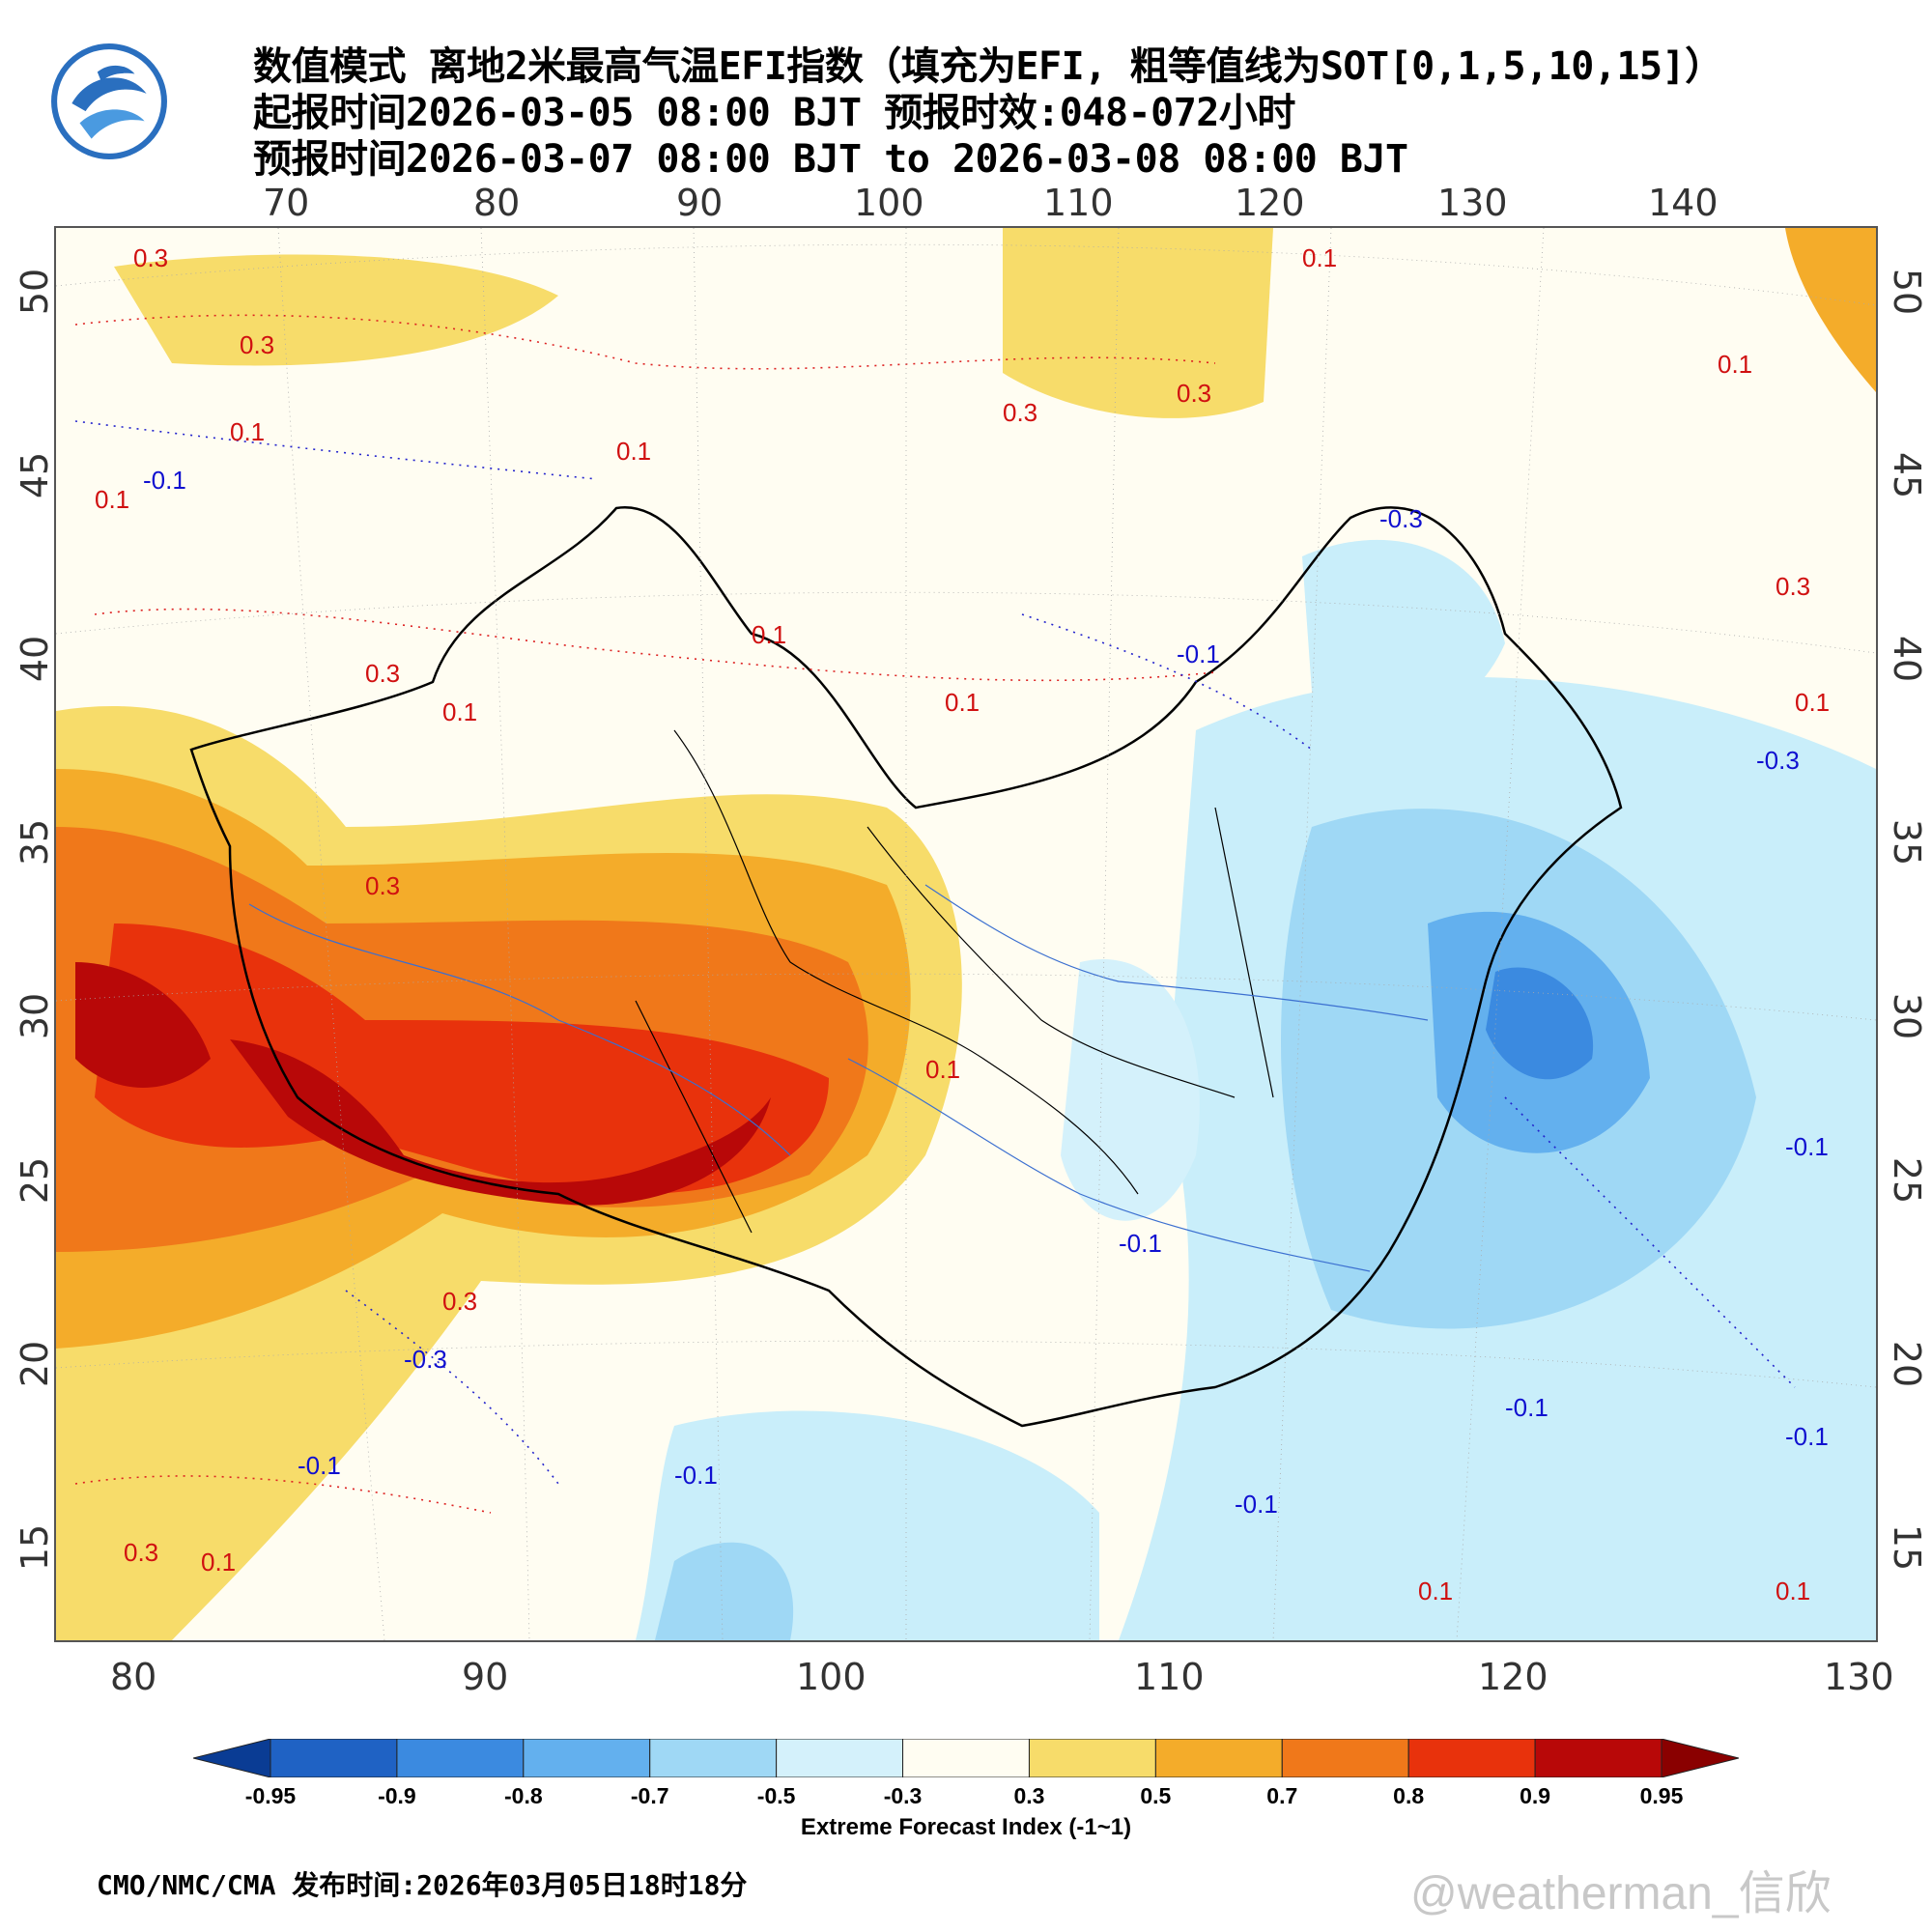 The image size is (1932, 1932). What do you see at coordinates (1029, 1795) in the screenshot?
I see `colorbar-tick-label: 0.3` at bounding box center [1029, 1795].